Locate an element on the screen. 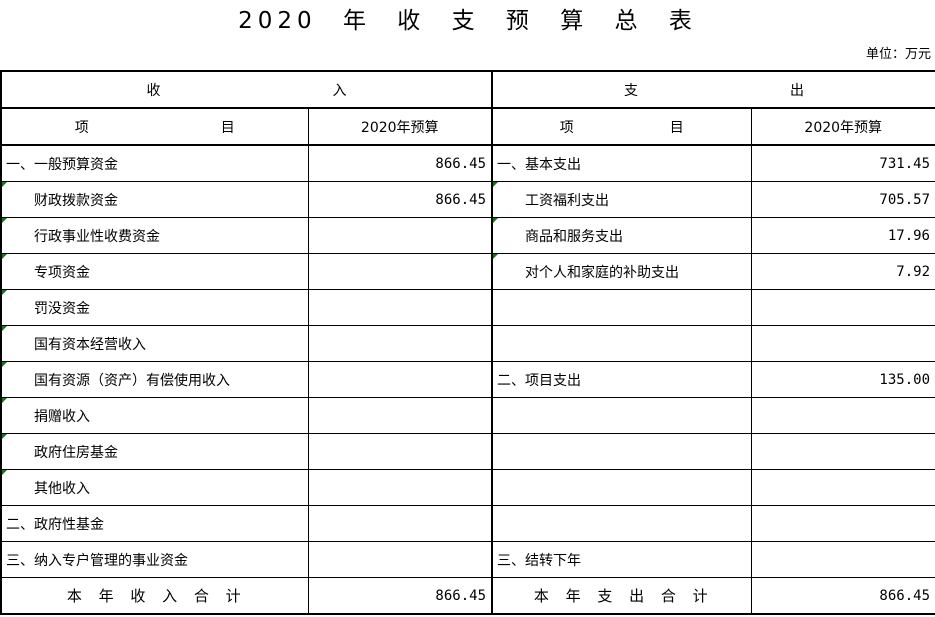 This screenshot has width=935, height=617. section-header-row: 收 入 支 出 is located at coordinates (467, 89).